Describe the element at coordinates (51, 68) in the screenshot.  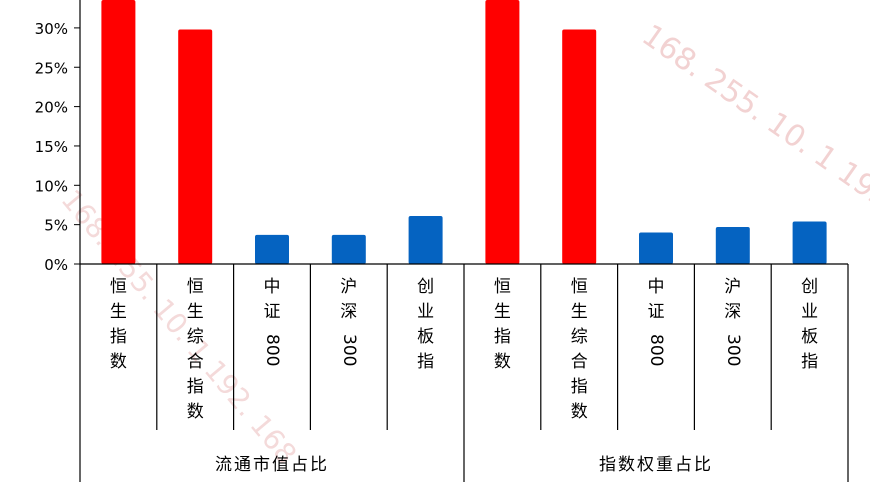
I see `y-tick-label: 25%` at that location.